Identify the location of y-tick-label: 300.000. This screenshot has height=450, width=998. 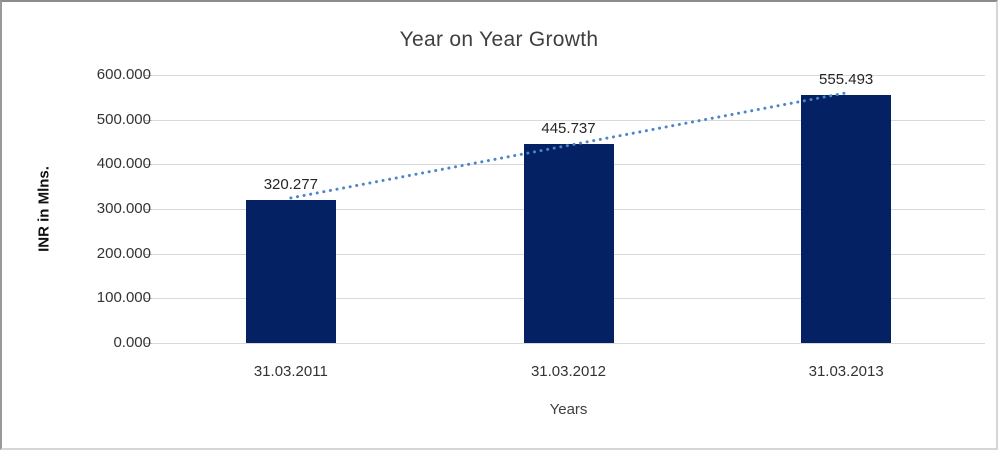
(123, 208).